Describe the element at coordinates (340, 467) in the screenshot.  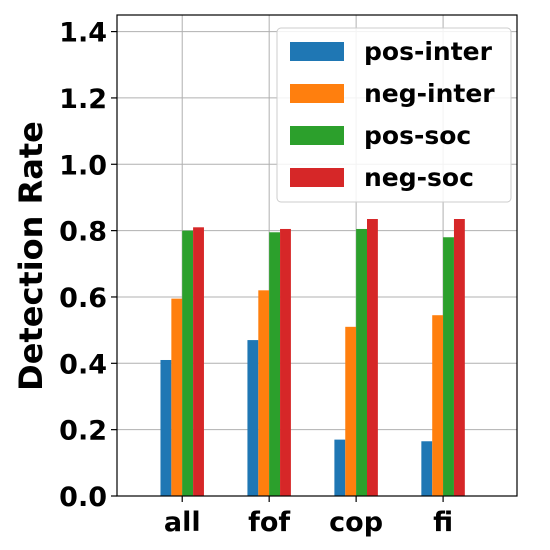
I see `bar-pos-inter-cop` at that location.